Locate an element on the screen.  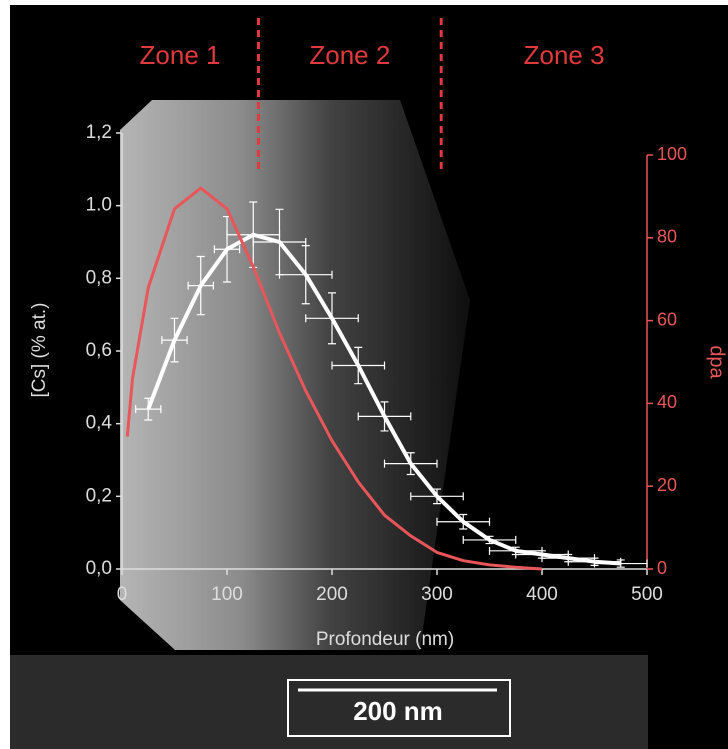
y2-axis-label: dpa is located at coordinates (717, 362).